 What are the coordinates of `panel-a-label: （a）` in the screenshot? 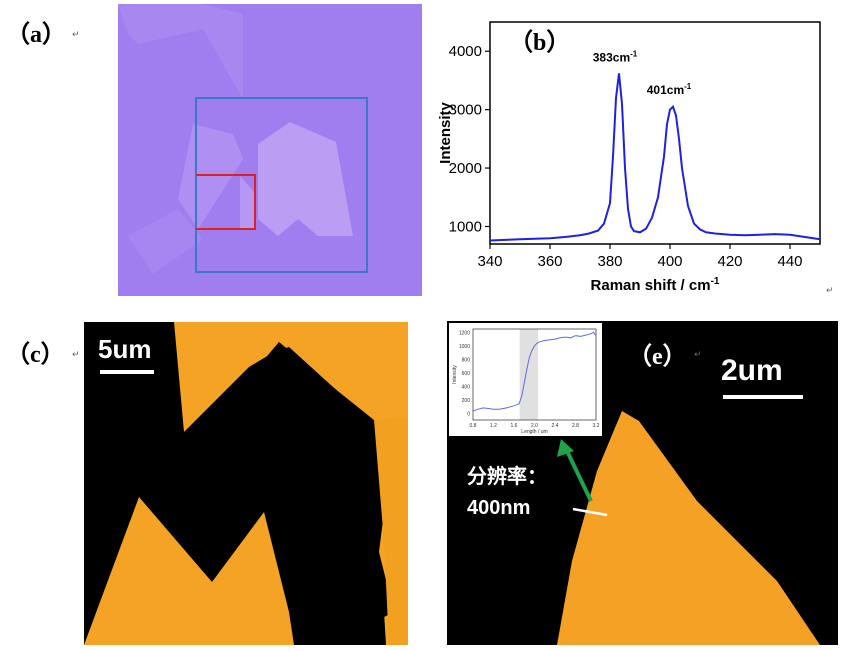 It's located at (36, 35).